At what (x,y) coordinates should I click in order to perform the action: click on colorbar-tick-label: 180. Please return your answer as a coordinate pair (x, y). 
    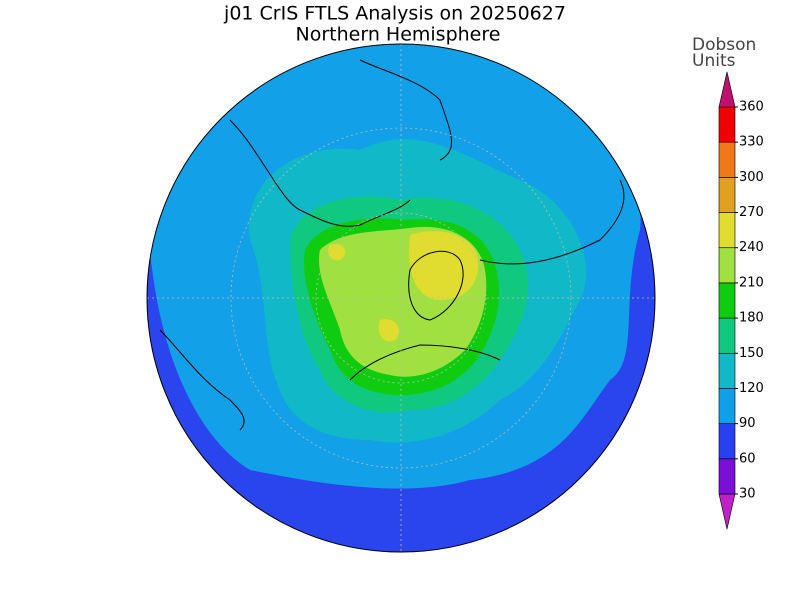
    Looking at the image, I should click on (751, 318).